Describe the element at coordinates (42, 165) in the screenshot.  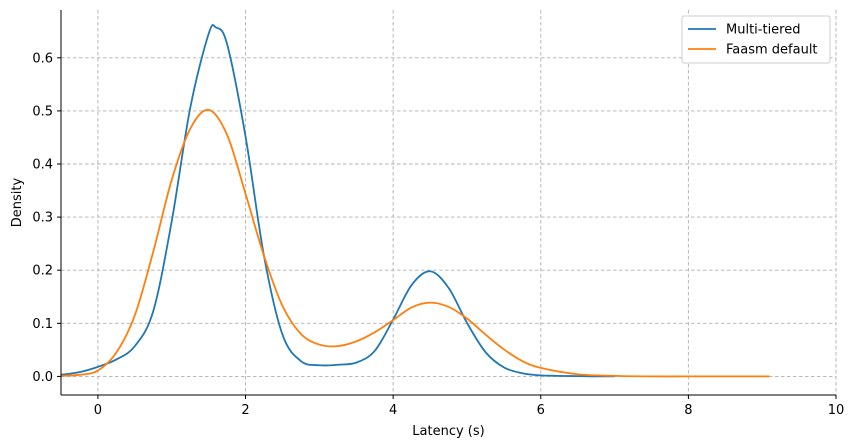
I see `y-tick-label: 0.4` at that location.